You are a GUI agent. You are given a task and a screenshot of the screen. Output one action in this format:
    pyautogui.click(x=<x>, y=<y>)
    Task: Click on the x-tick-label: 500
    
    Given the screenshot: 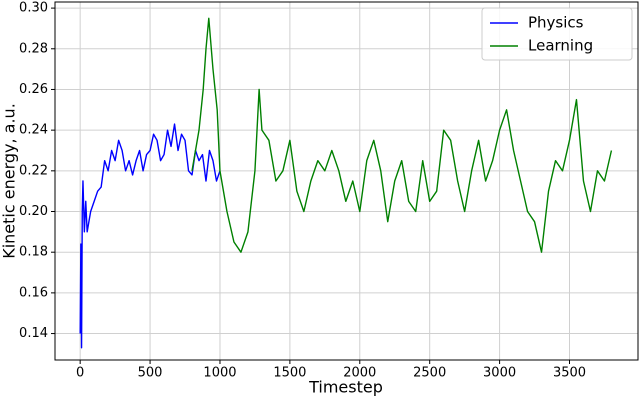 What is the action you would take?
    pyautogui.click(x=150, y=373)
    